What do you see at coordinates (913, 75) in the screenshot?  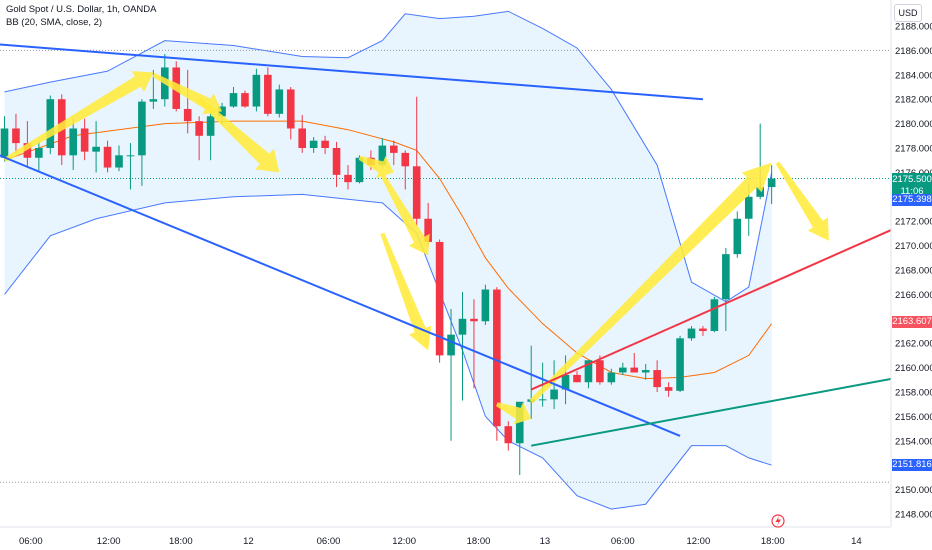 I see `price-tick-label: 2184.000` at bounding box center [913, 75].